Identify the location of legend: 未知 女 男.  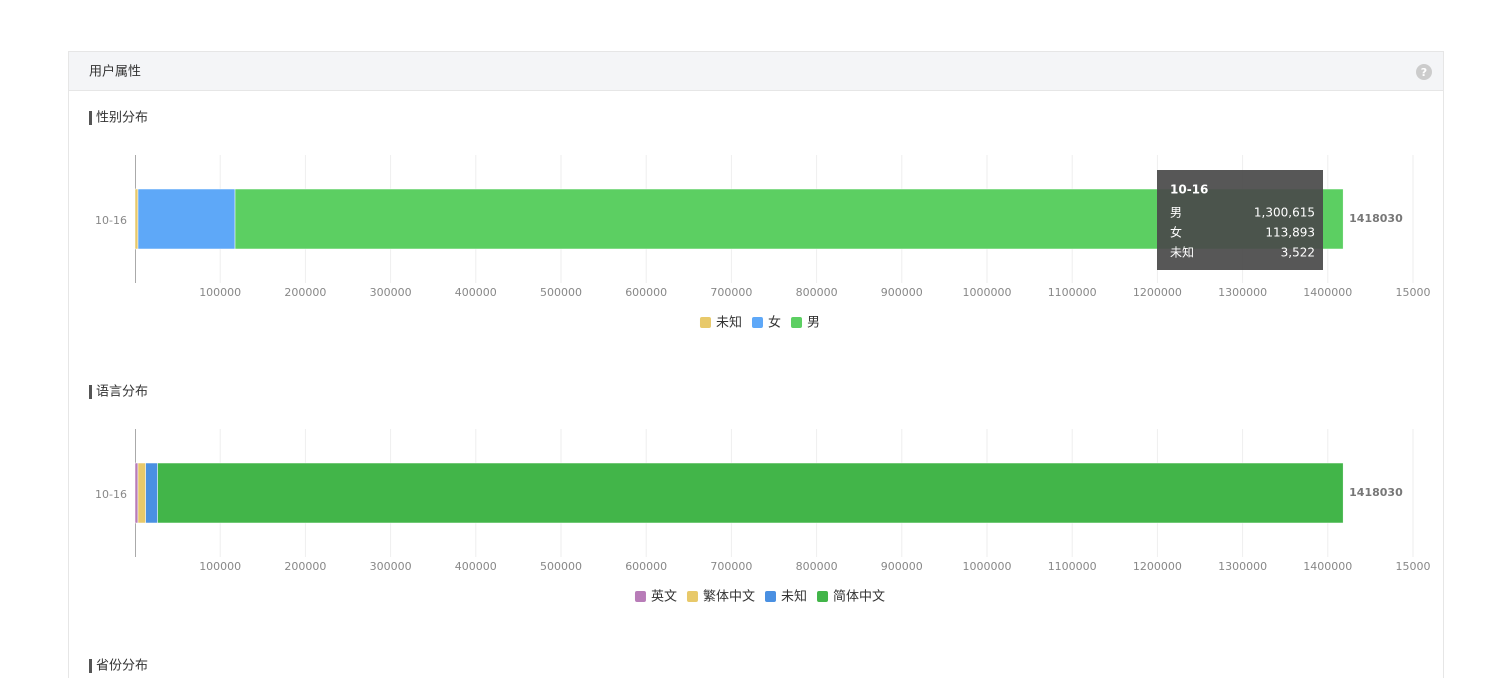
(759, 323).